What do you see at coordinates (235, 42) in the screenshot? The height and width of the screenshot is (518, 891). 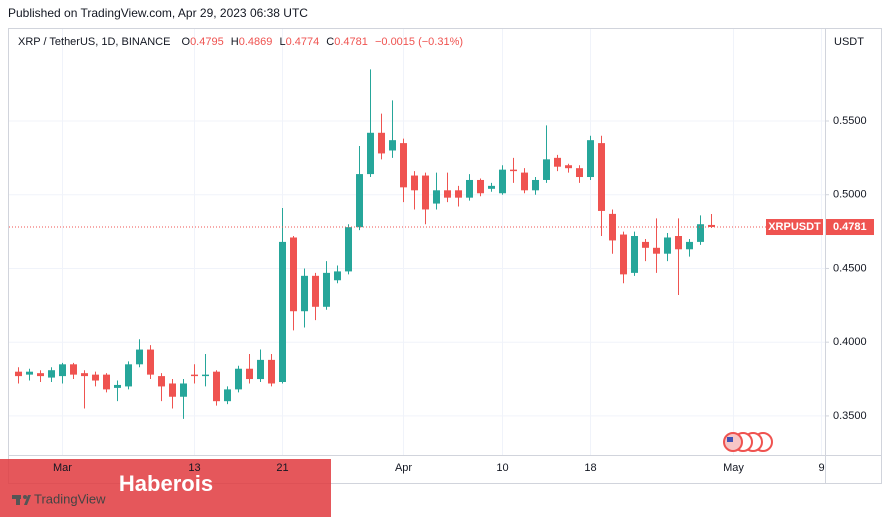 I see `ohlc-prefix: H` at bounding box center [235, 42].